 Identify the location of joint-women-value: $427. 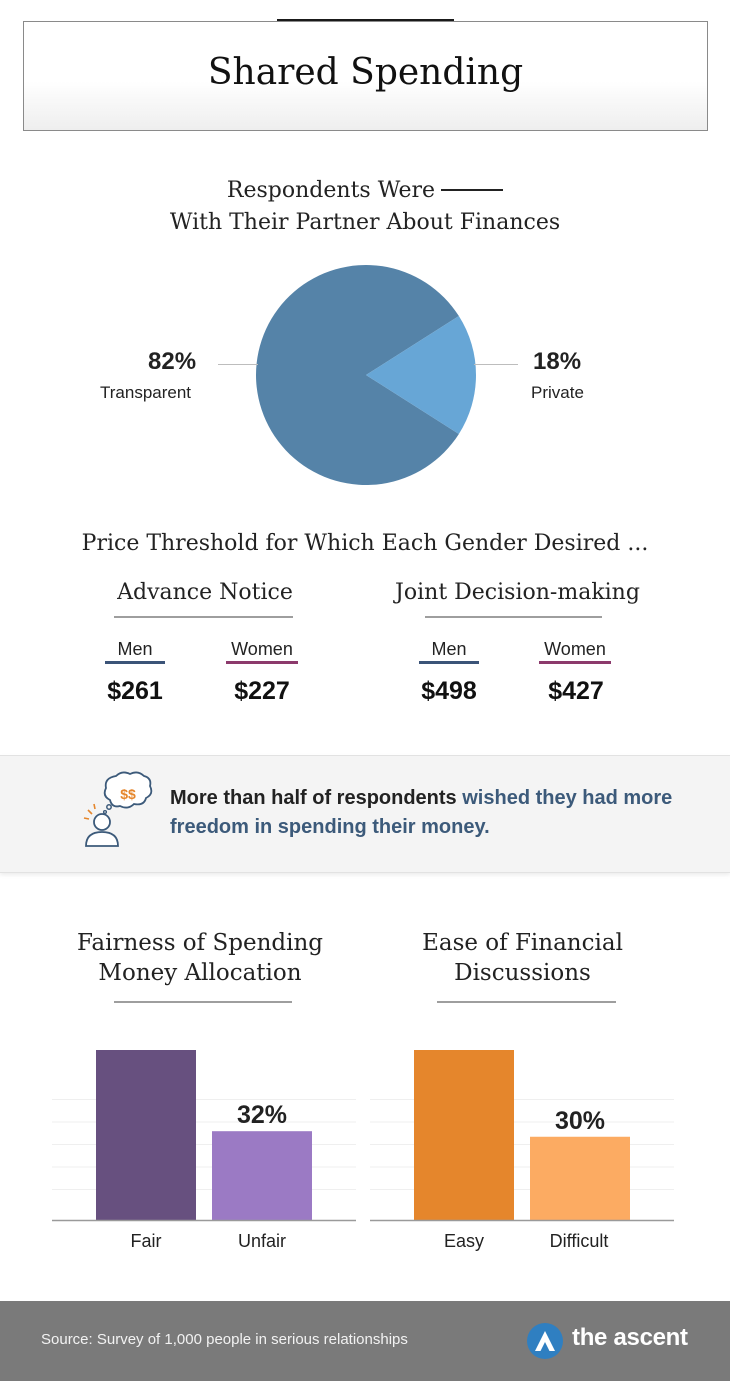
(576, 691).